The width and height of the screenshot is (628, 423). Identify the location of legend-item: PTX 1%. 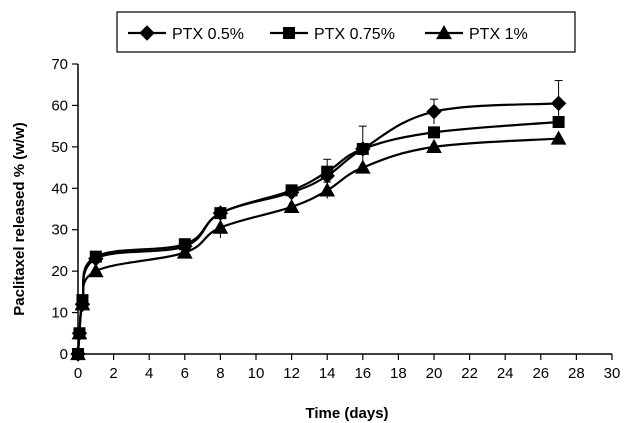
(476, 33).